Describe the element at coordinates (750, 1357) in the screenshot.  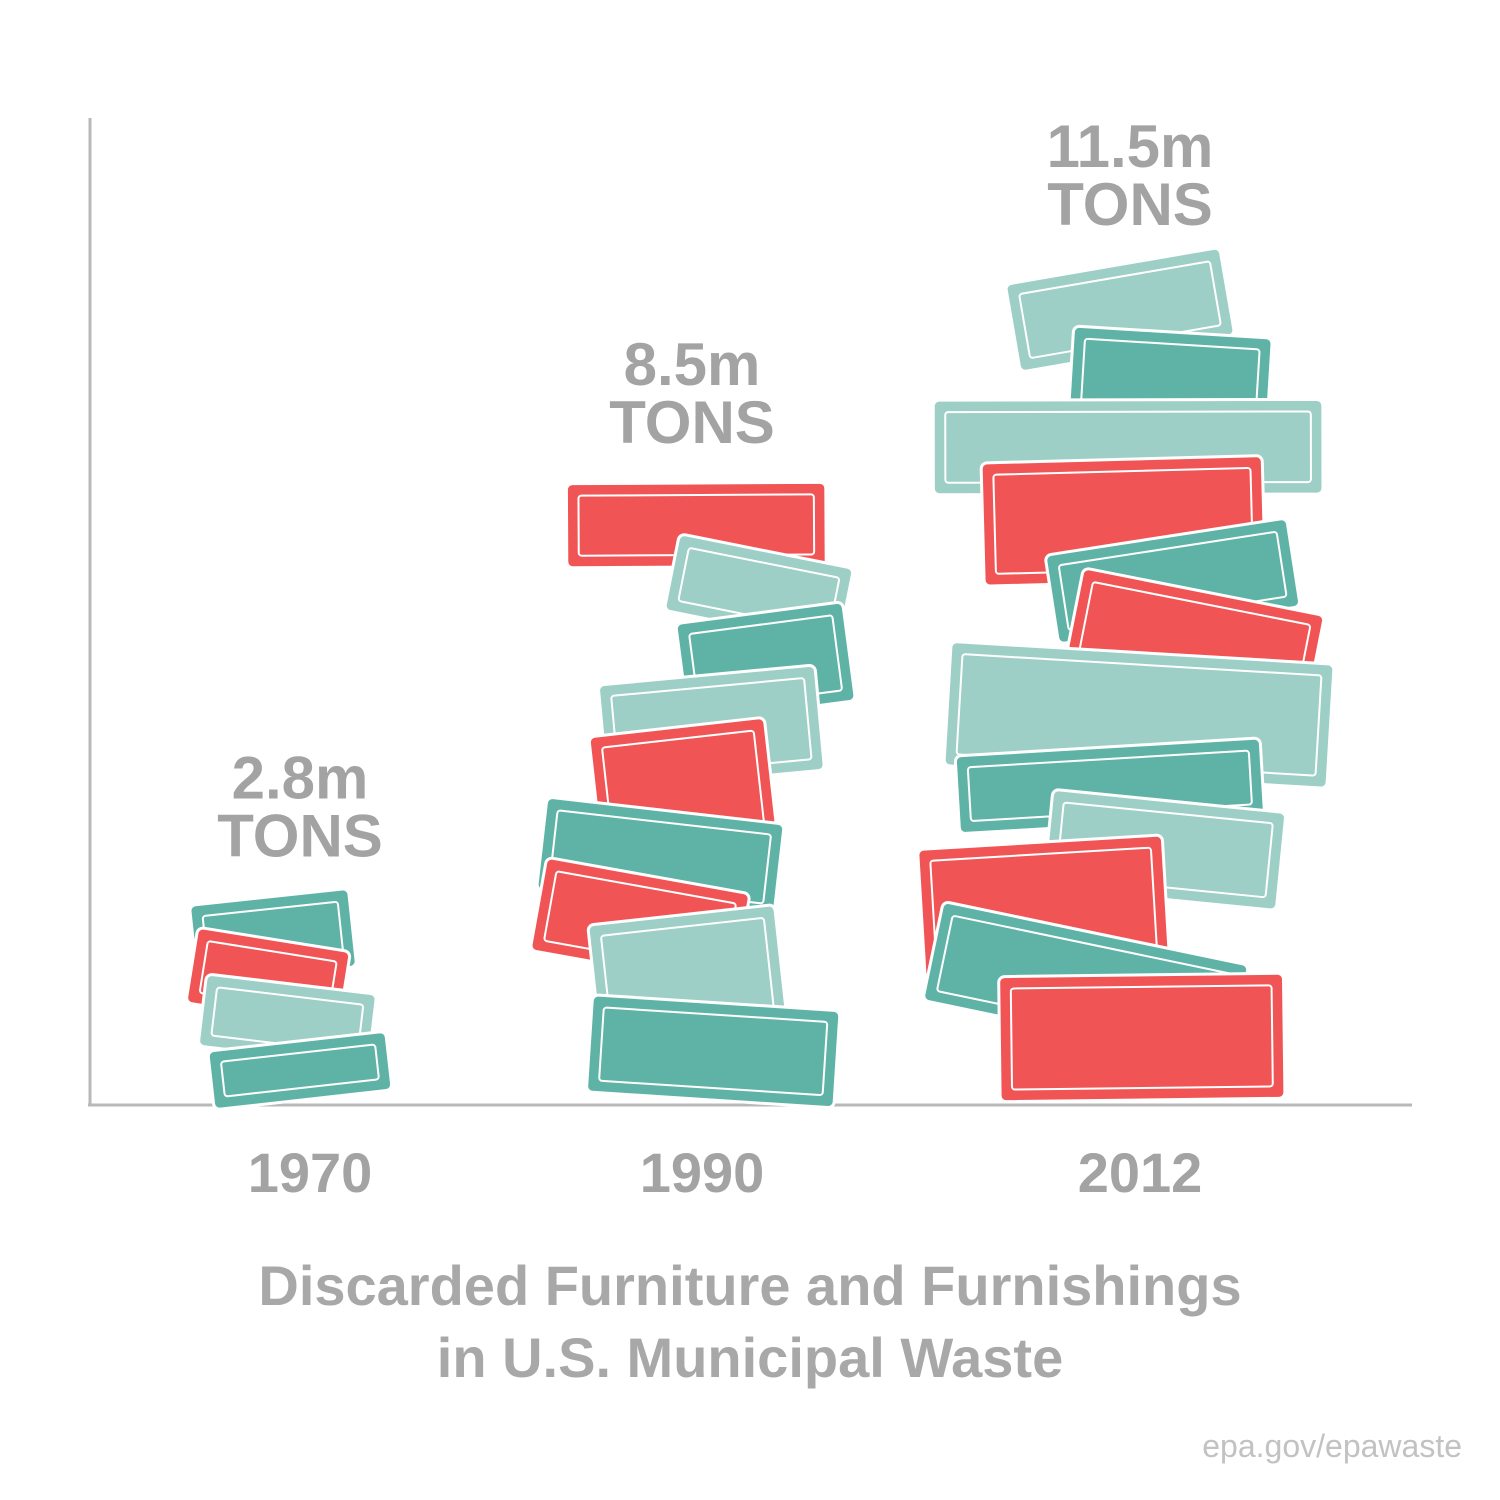
I see `chart-title-line-2: in U.S. Municipal Waste` at that location.